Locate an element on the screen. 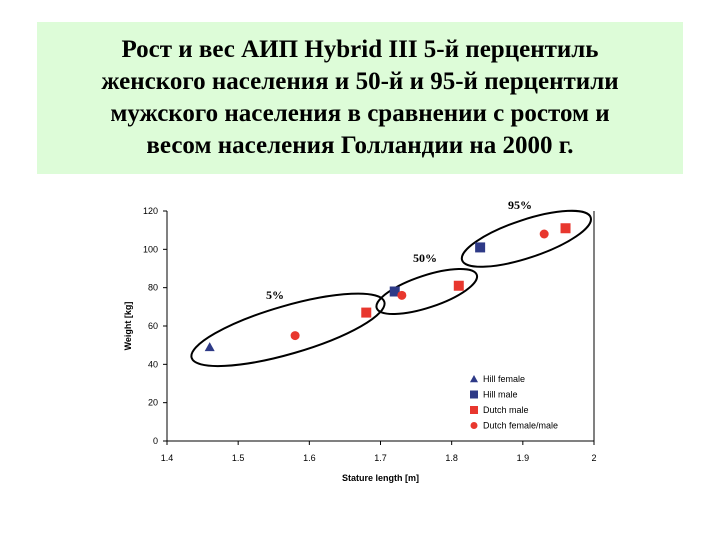 This screenshot has height=540, width=720. legend-label: Dutch male is located at coordinates (506, 410).